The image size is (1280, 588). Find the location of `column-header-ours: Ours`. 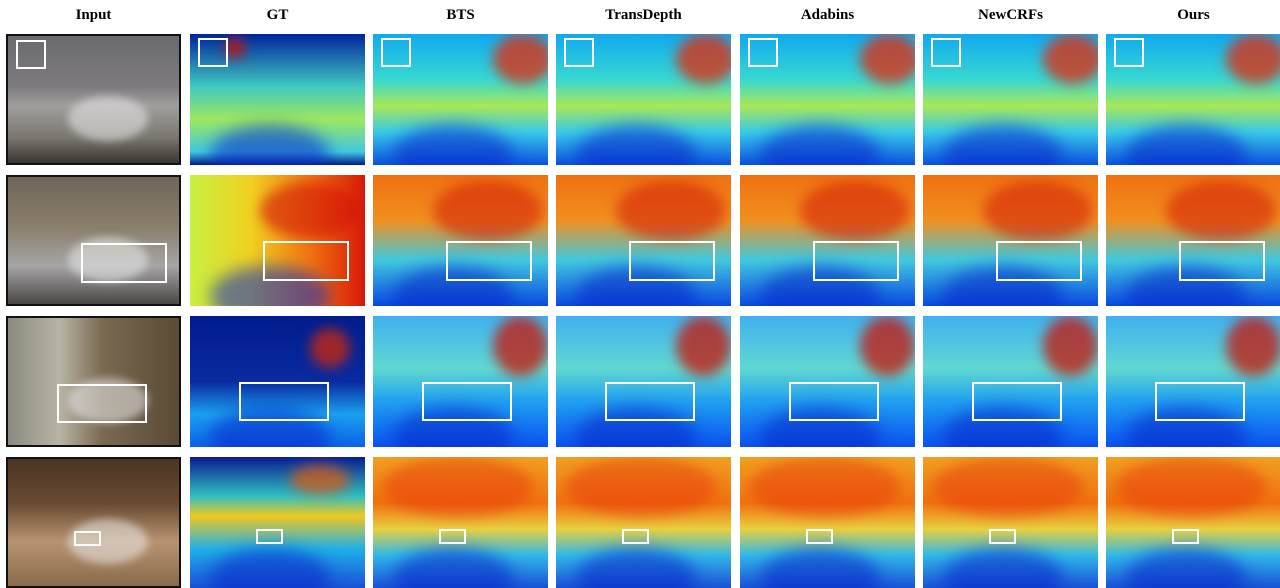

column-header-ours: Ours is located at coordinates (1193, 15).